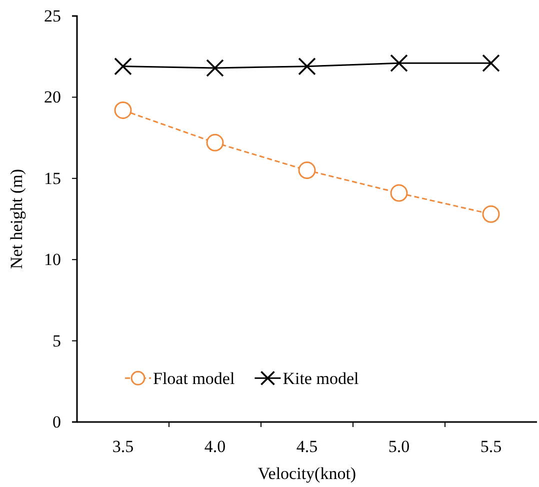  Describe the element at coordinates (307, 473) in the screenshot. I see `x-axis-title: Velocity(knot)` at that location.